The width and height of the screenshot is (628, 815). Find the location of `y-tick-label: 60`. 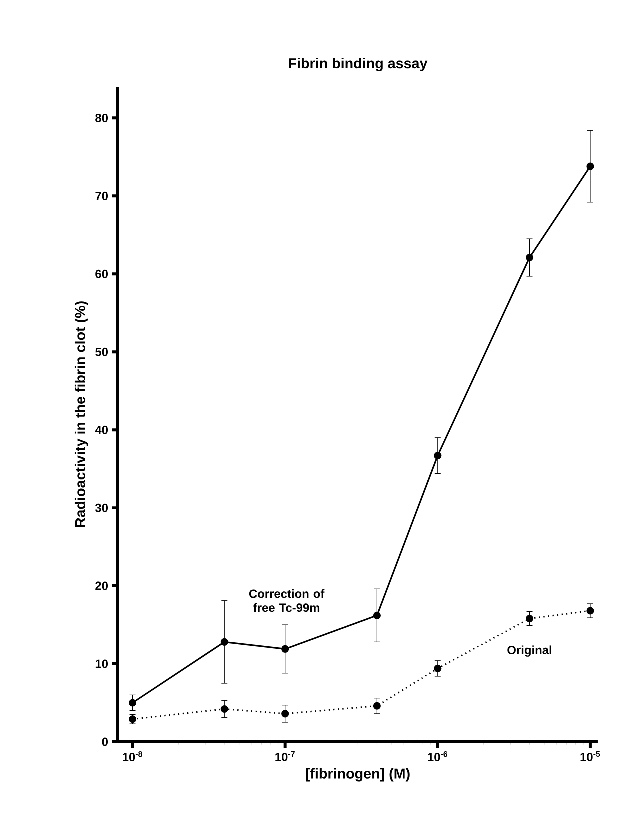

y-tick-label: 60 is located at coordinates (102, 274).